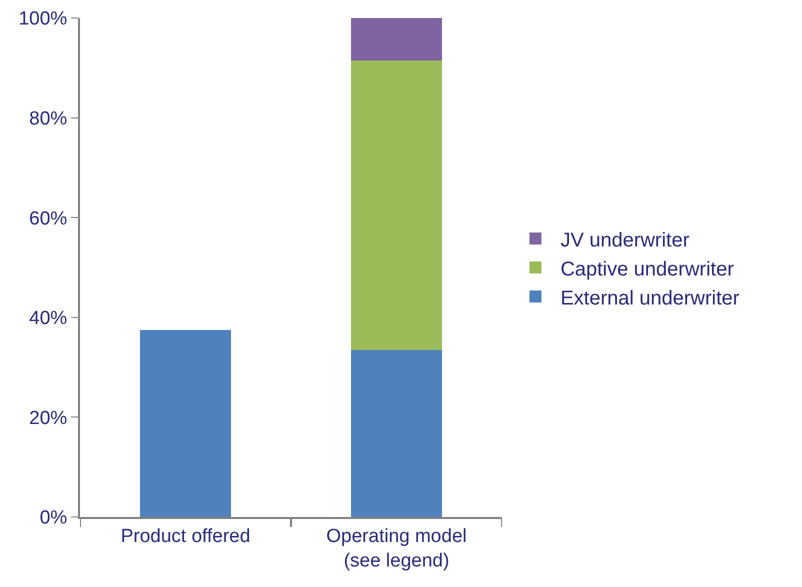 The height and width of the screenshot is (587, 802). I want to click on y-tick-label: 20%, so click(48, 418).